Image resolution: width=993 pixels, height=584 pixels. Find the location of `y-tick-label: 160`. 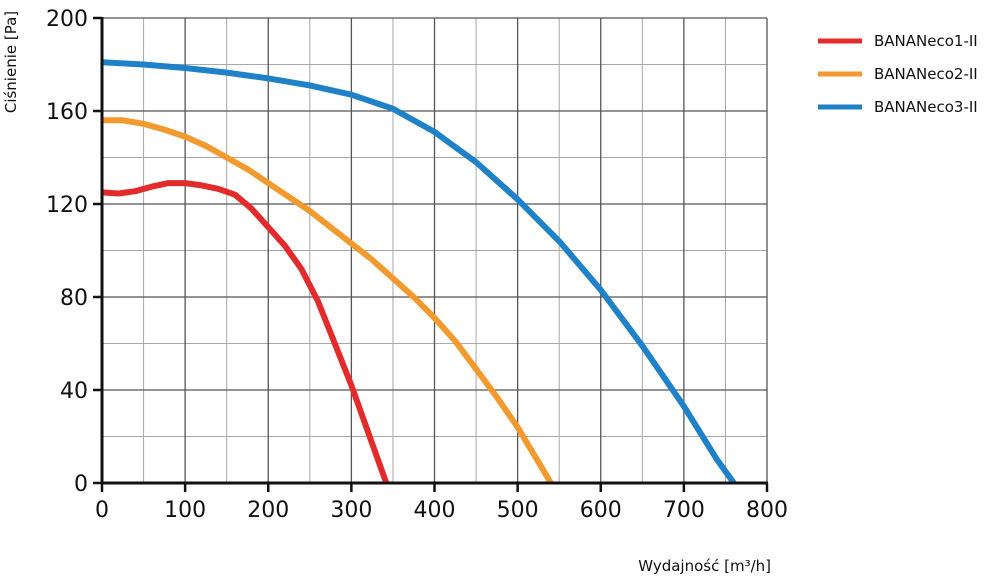

y-tick-label: 160 is located at coordinates (67, 112).